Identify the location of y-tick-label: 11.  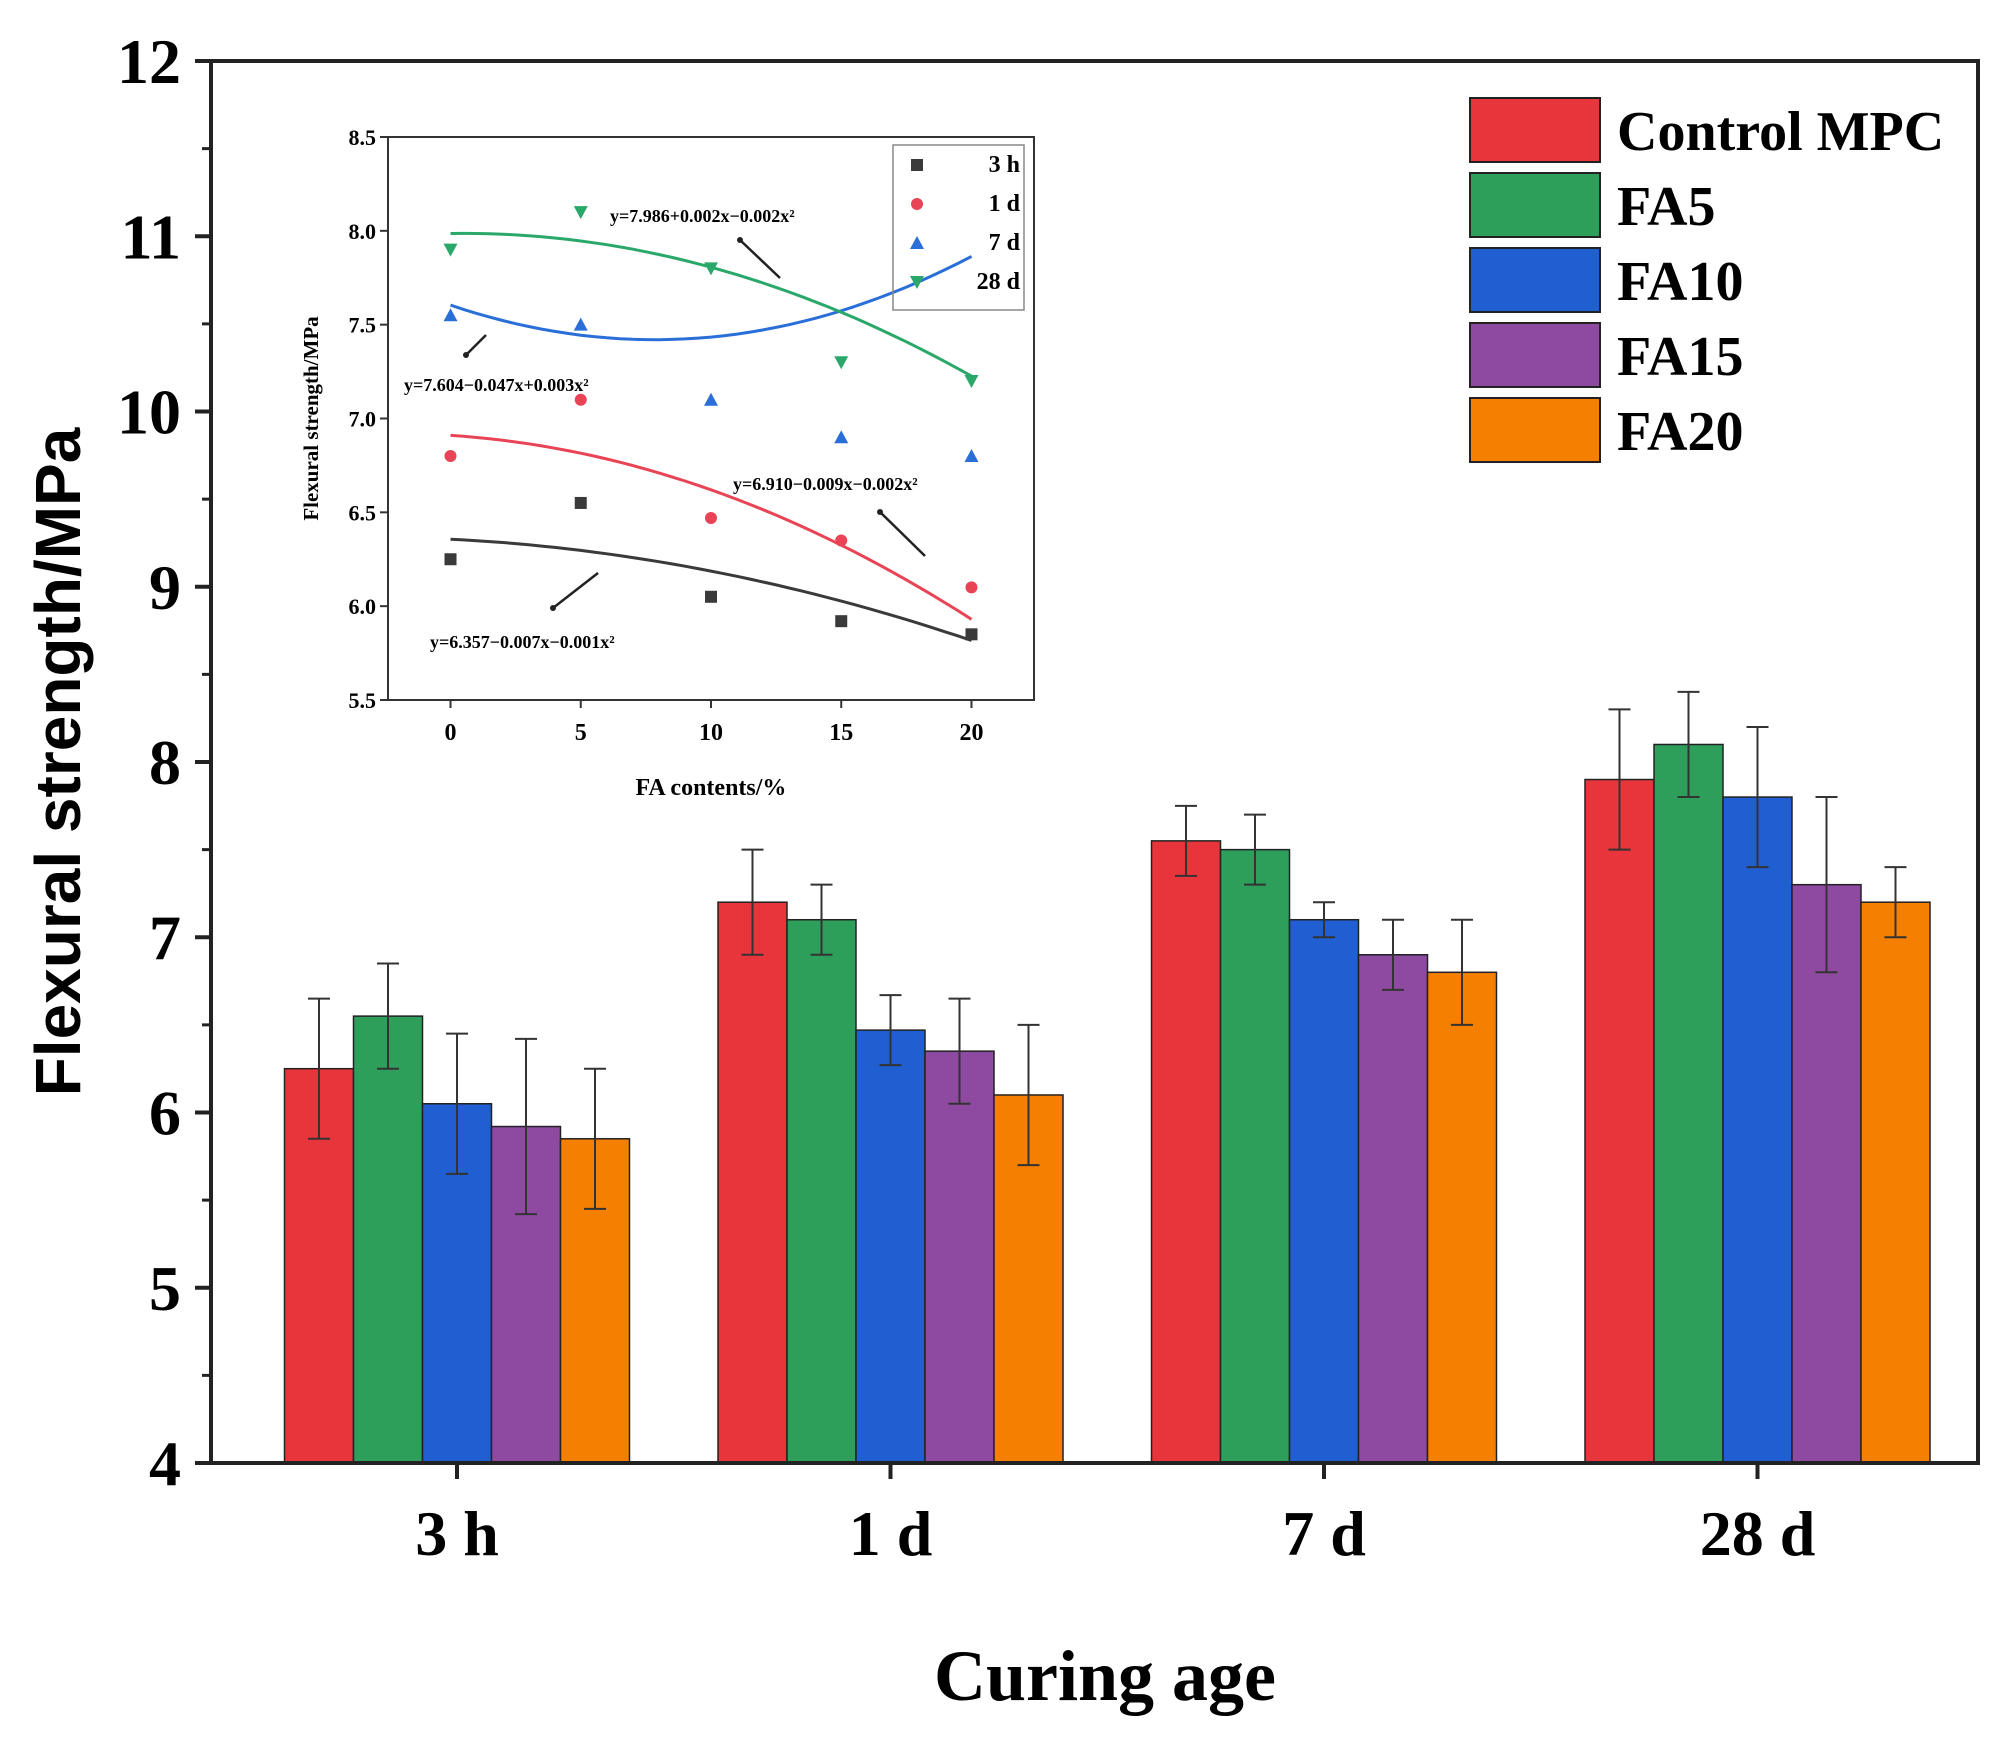
(151, 236).